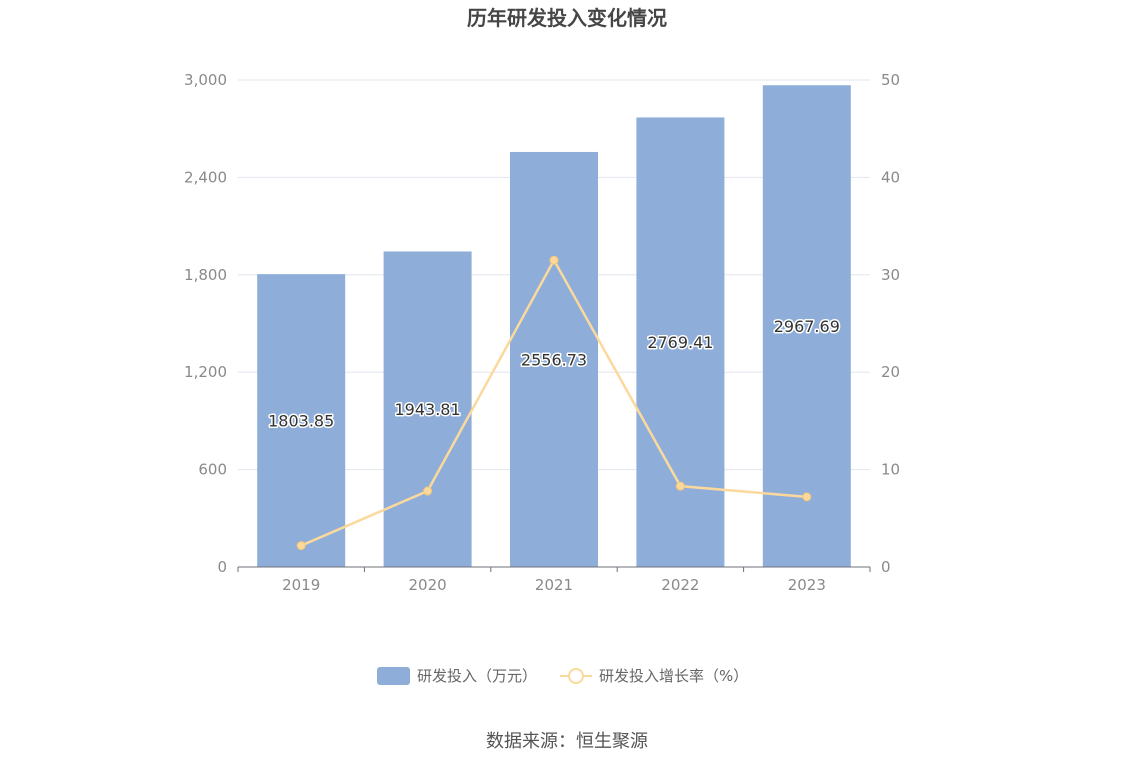 Image resolution: width=1134 pixels, height=766 pixels. What do you see at coordinates (890, 177) in the screenshot?
I see `y-right-tick-label: 40` at bounding box center [890, 177].